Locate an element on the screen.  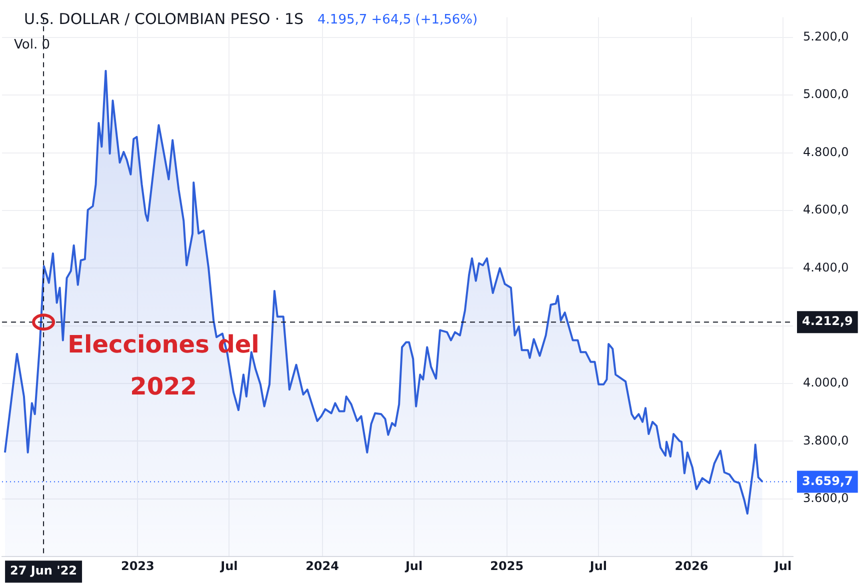
y-tick-label: 4.000,0 is located at coordinates (826, 383).